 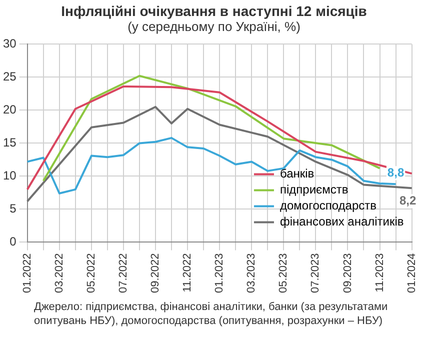 I want to click on x-tick-label: 03.2022, so click(x=59, y=273).